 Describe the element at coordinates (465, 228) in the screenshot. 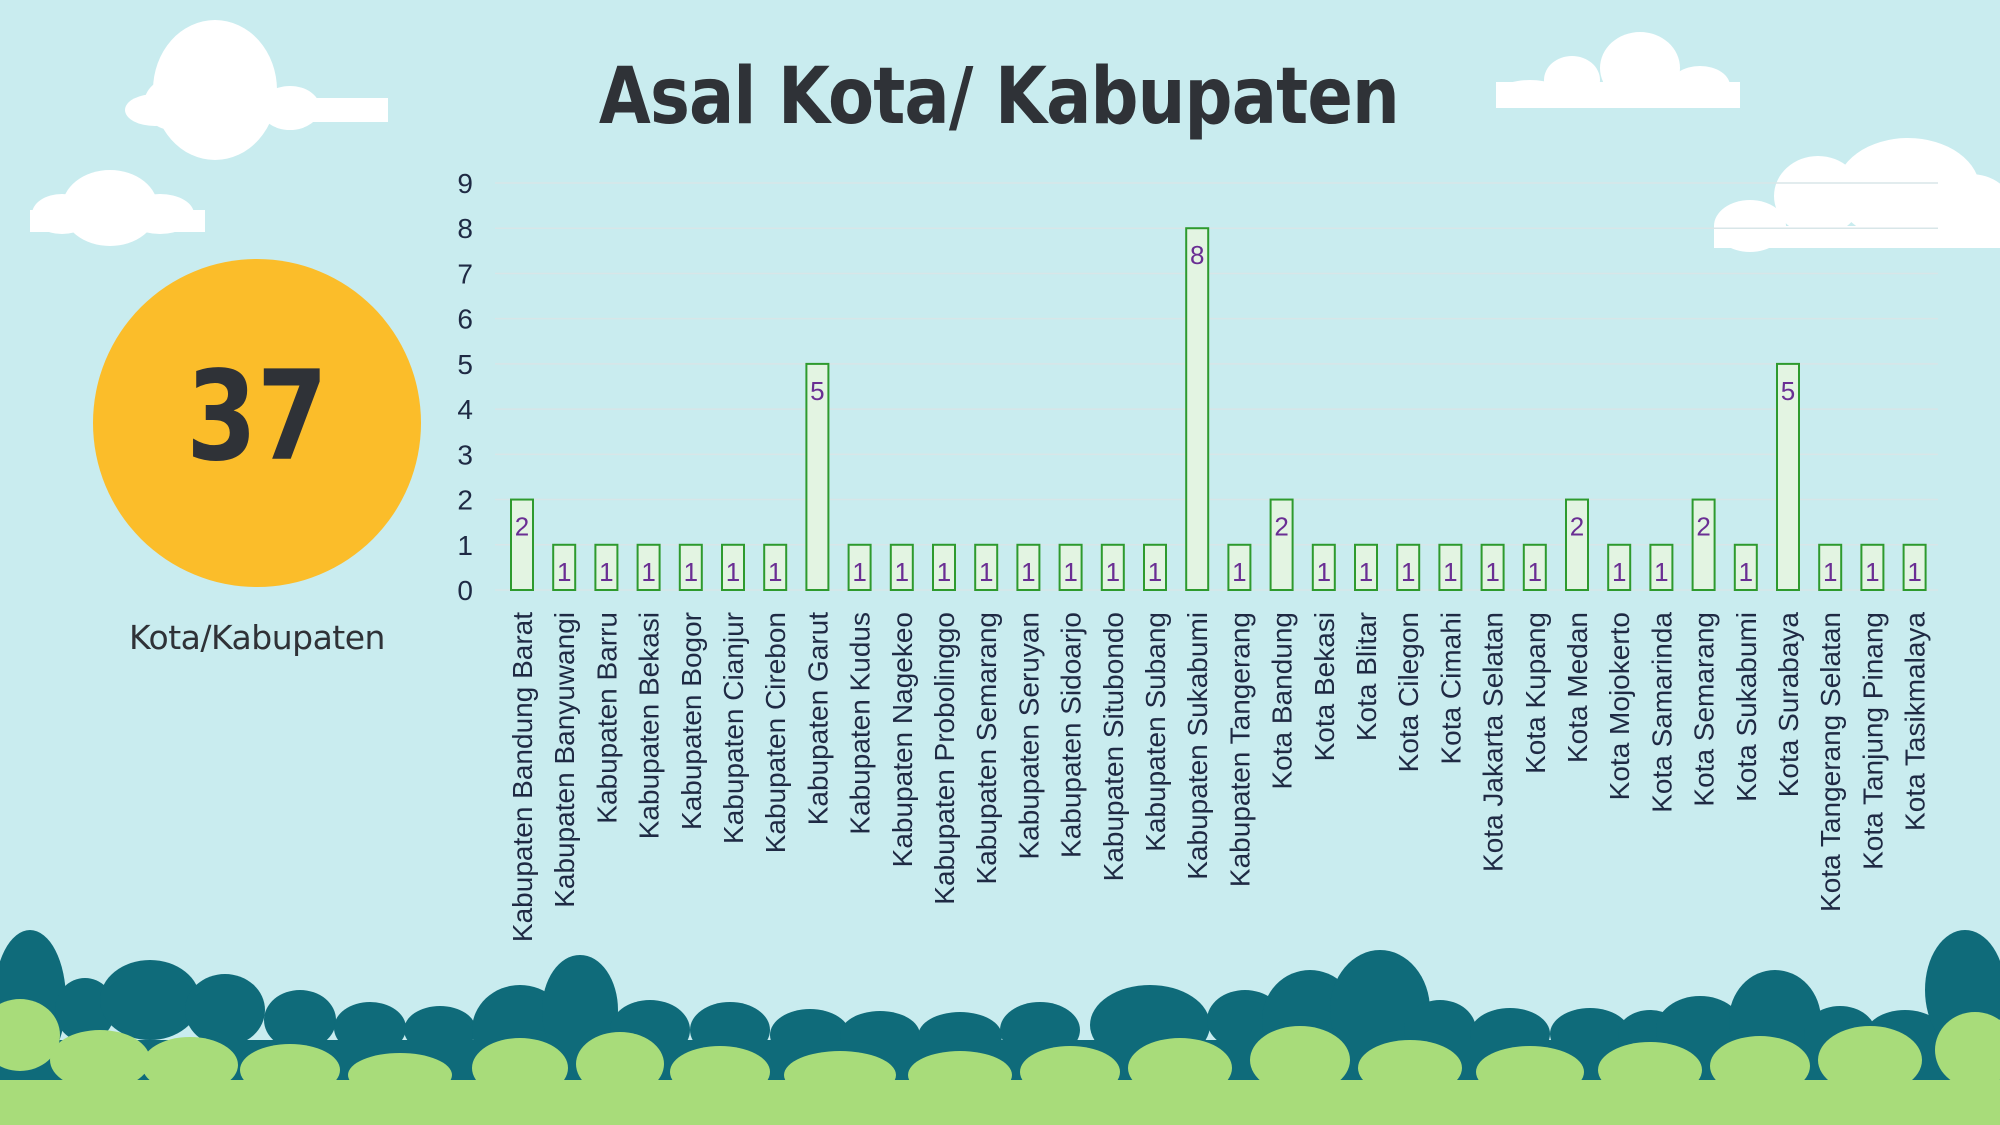

I see `y-tick-label: 8` at that location.